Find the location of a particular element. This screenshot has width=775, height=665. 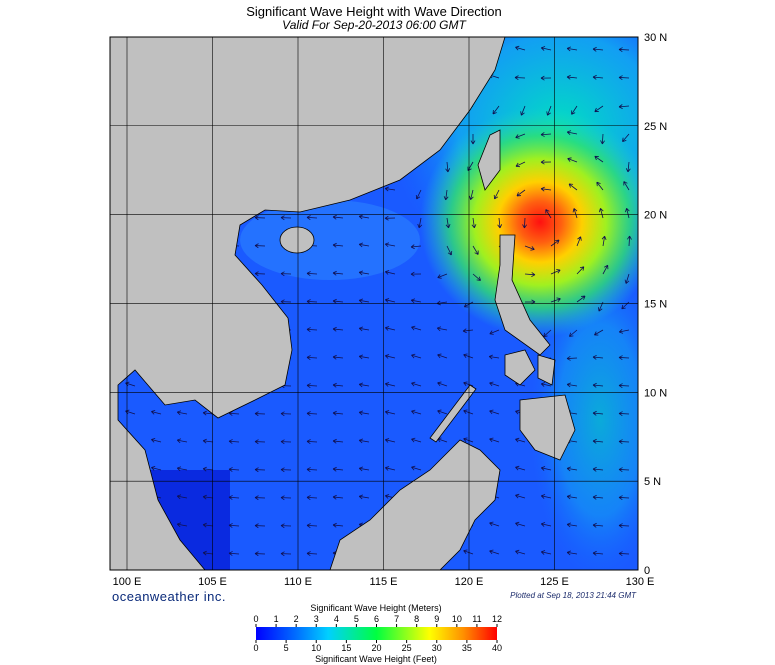

feet-tick-label: 35 is located at coordinates (467, 648).